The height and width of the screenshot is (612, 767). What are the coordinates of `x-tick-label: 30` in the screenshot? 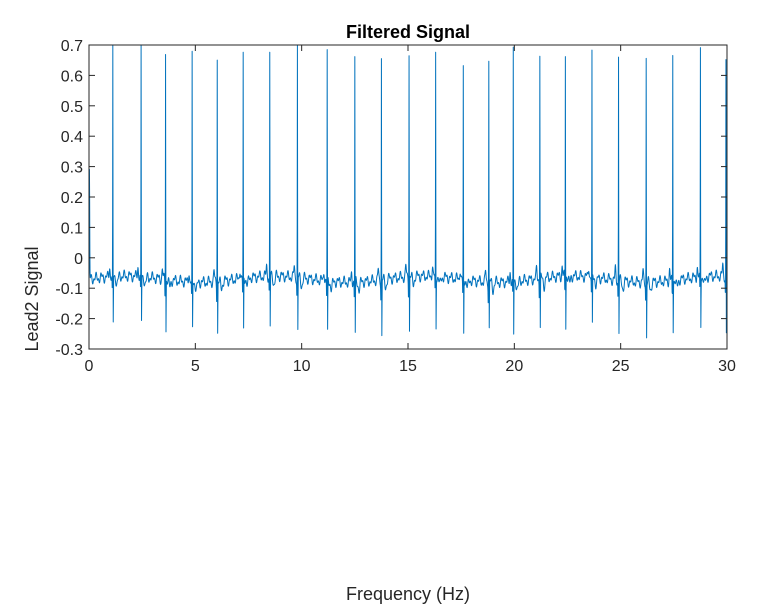 It's located at (727, 366).